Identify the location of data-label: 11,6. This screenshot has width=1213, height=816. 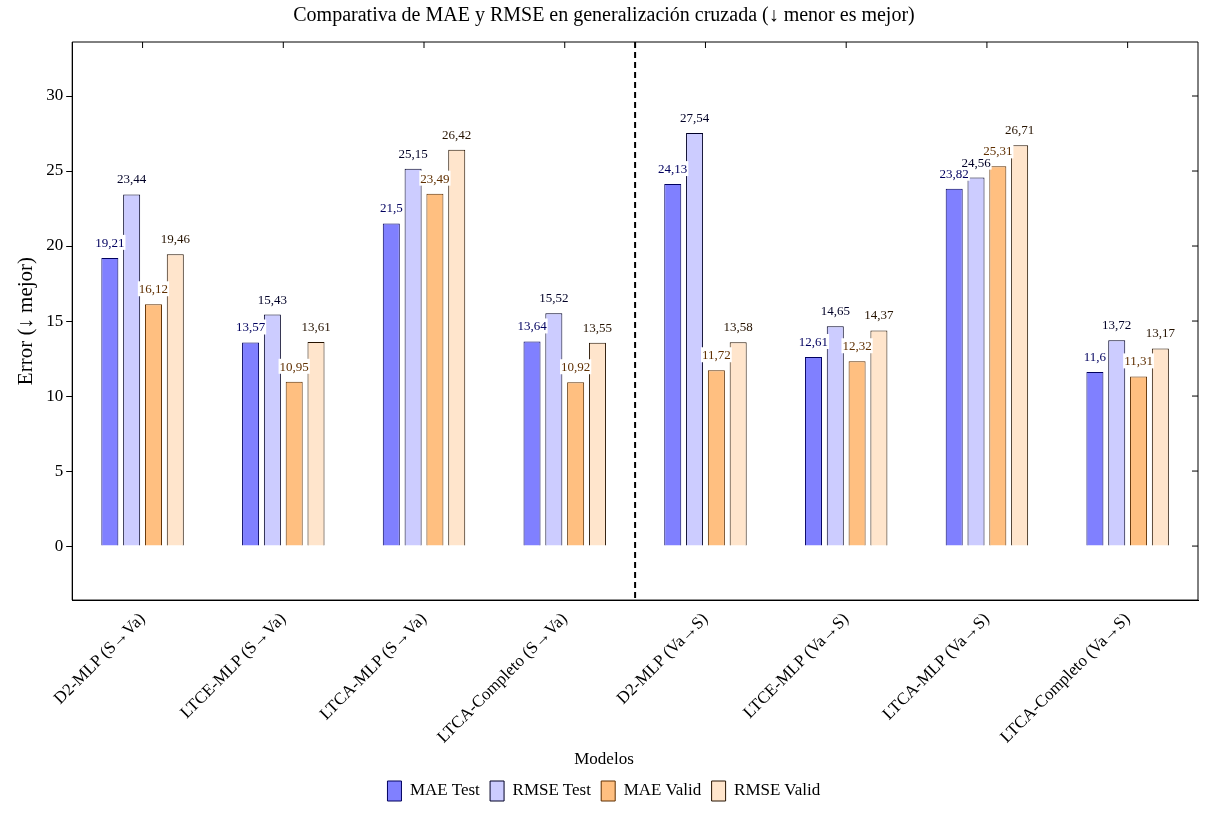
(1095, 356).